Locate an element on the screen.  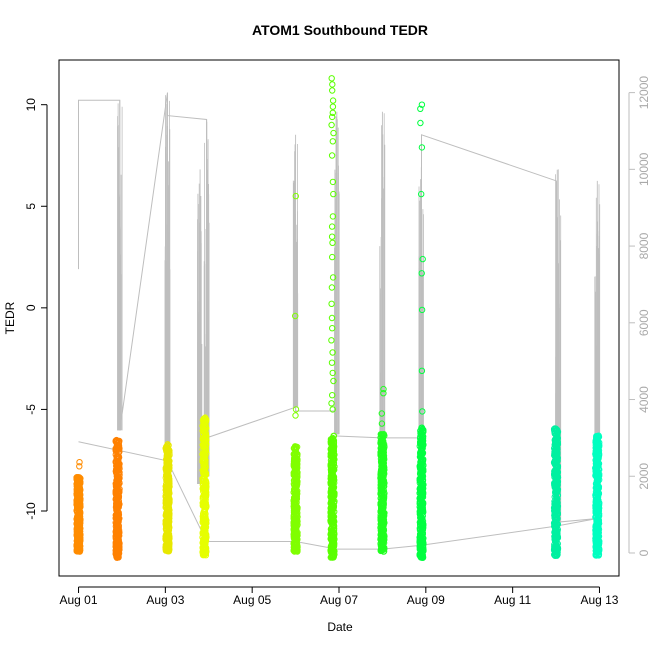
x-tick-label: Aug 03 is located at coordinates (165, 600).